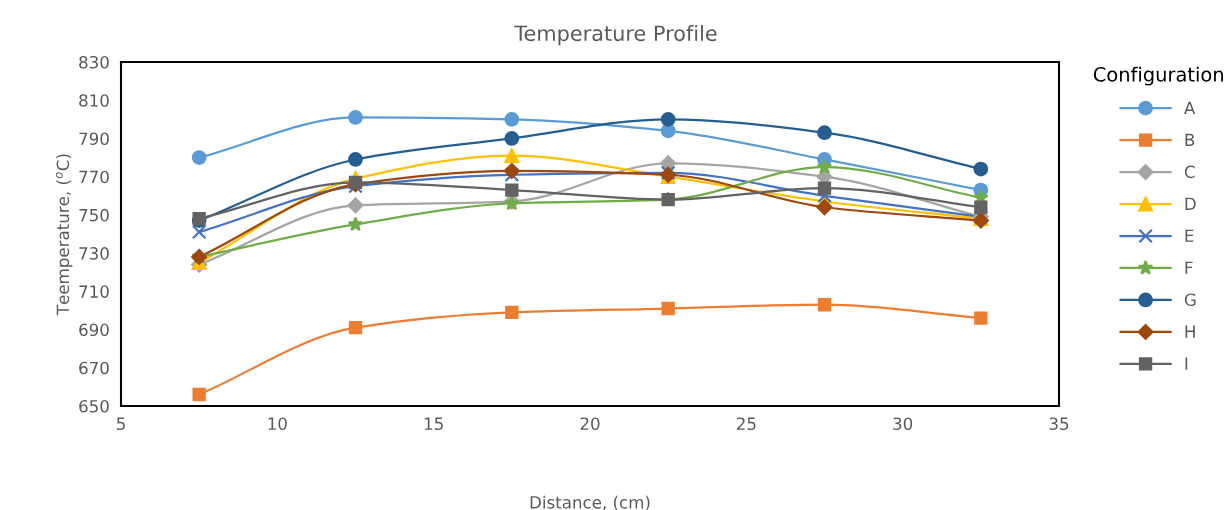 Image resolution: width=1232 pixels, height=510 pixels. What do you see at coordinates (94, 368) in the screenshot?
I see `y-tick-label: 670` at bounding box center [94, 368].